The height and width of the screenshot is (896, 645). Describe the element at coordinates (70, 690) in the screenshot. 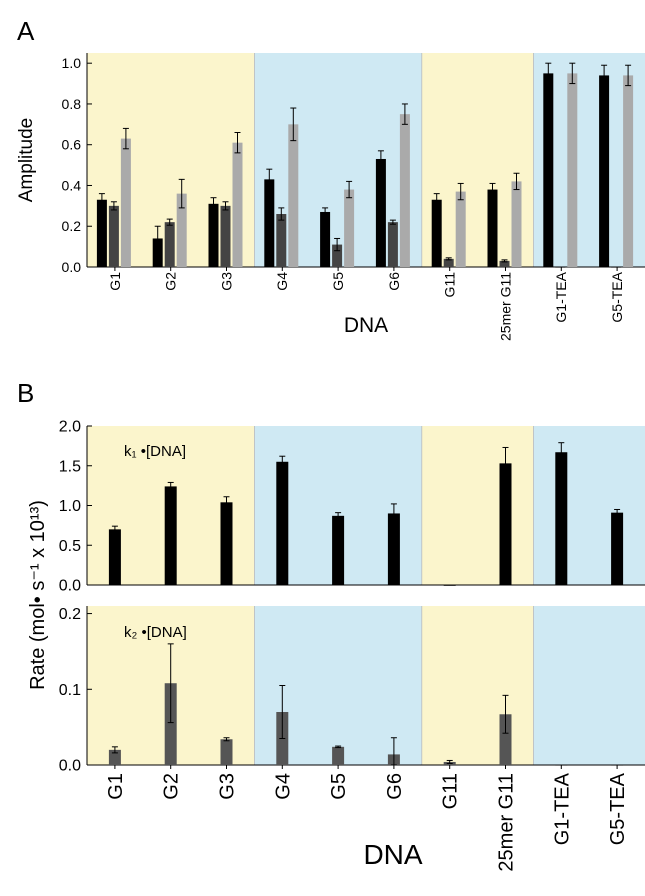

I see `b2-y-tick-label-1: 0.1` at that location.